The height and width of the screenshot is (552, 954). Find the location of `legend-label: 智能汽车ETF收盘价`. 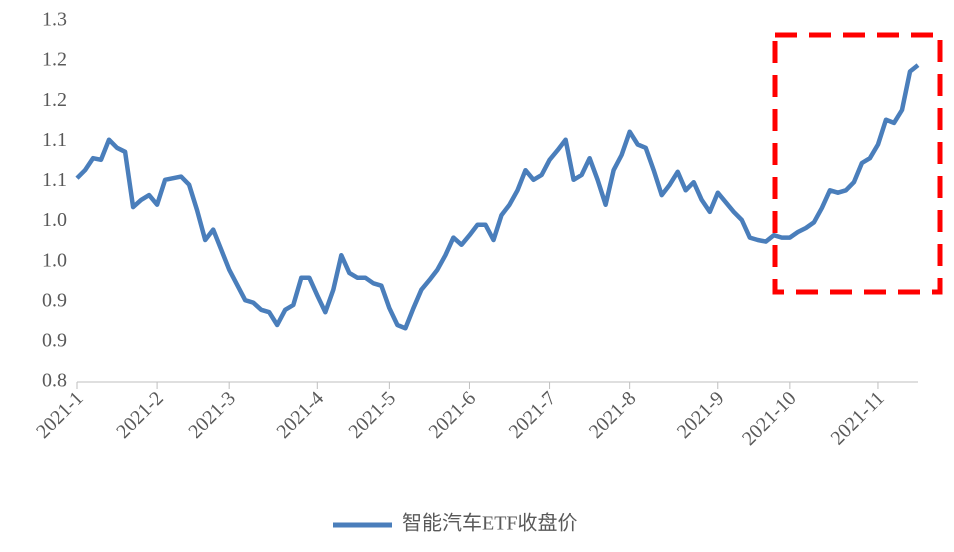

legend-label: 智能汽车ETF收盘价 is located at coordinates (490, 523).